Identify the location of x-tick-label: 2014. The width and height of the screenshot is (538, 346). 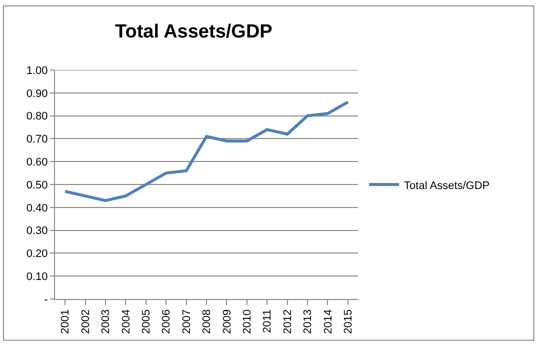
(328, 321).